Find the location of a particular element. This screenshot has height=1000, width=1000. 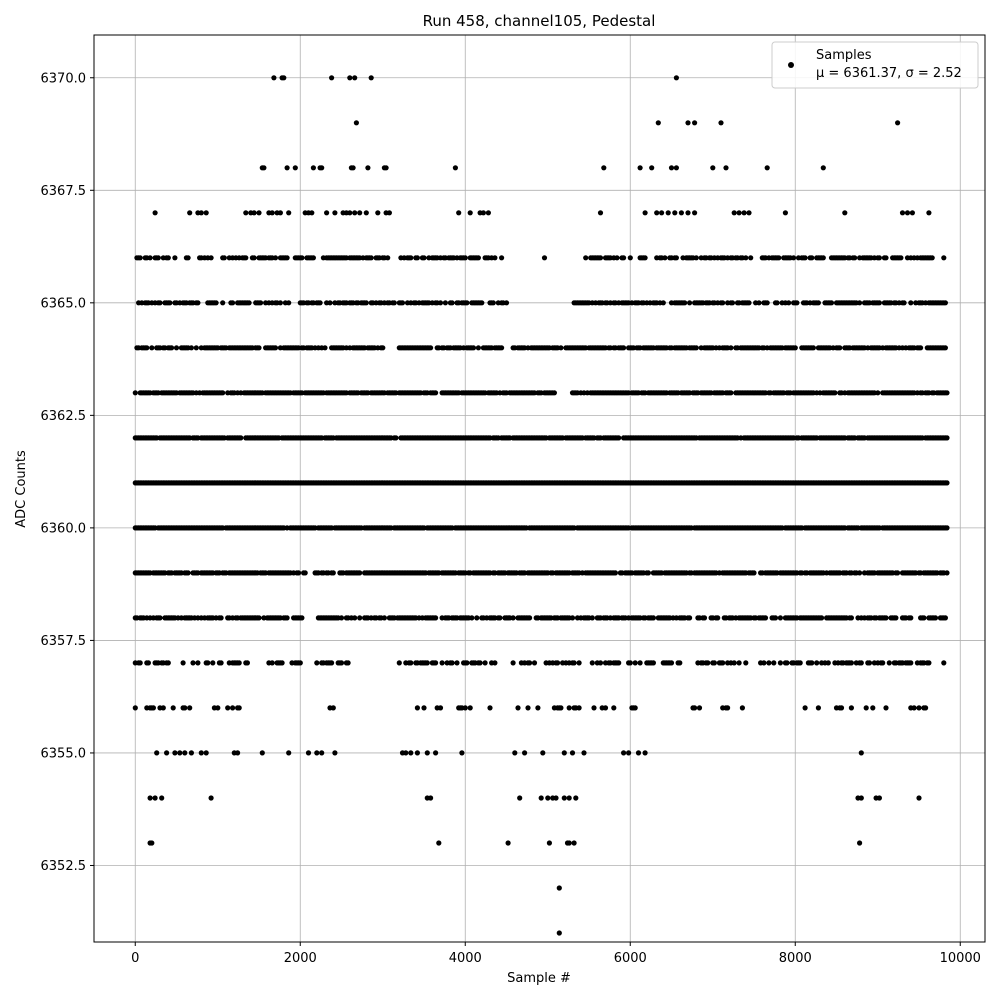

x-axis: 0 2000 4000 6000 8000 10000 is located at coordinates (556, 954).